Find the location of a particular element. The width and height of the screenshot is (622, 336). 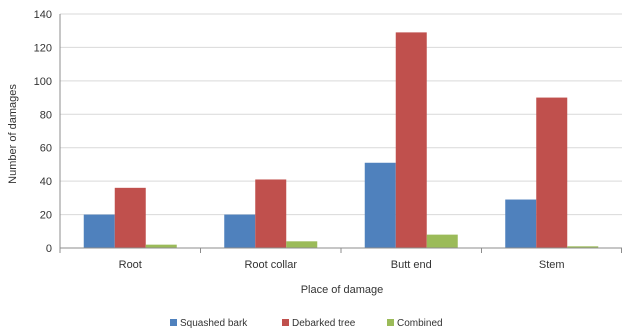

x-tick-label: Stem is located at coordinates (552, 265).